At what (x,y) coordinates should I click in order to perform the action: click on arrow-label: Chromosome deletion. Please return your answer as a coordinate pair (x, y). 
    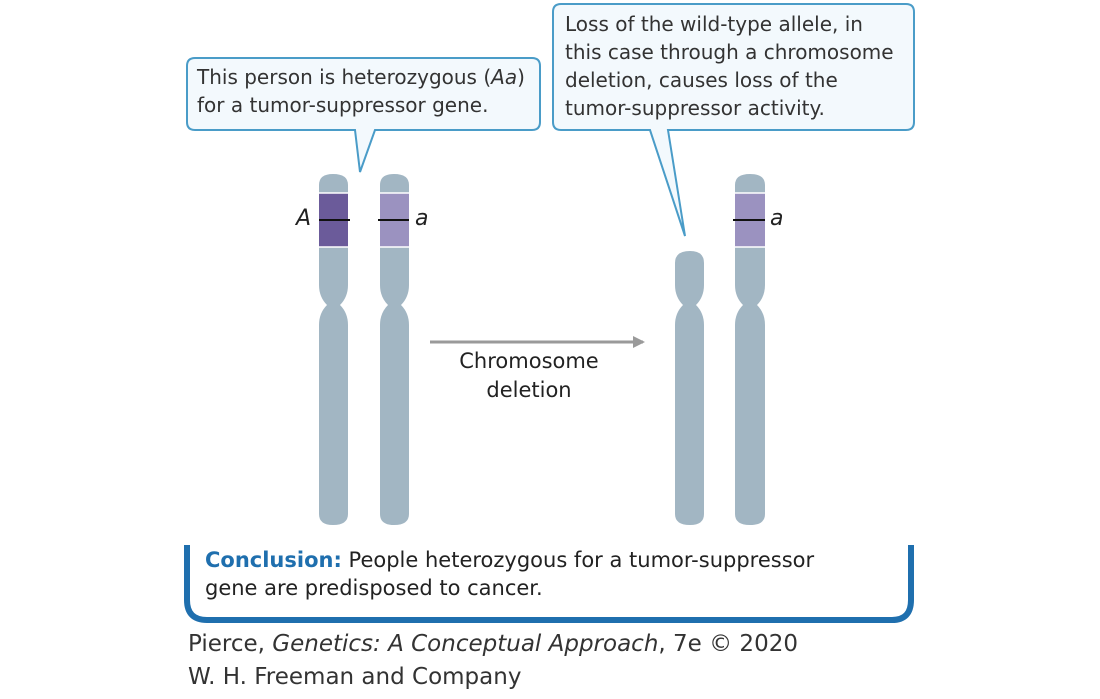
    Looking at the image, I should click on (529, 375).